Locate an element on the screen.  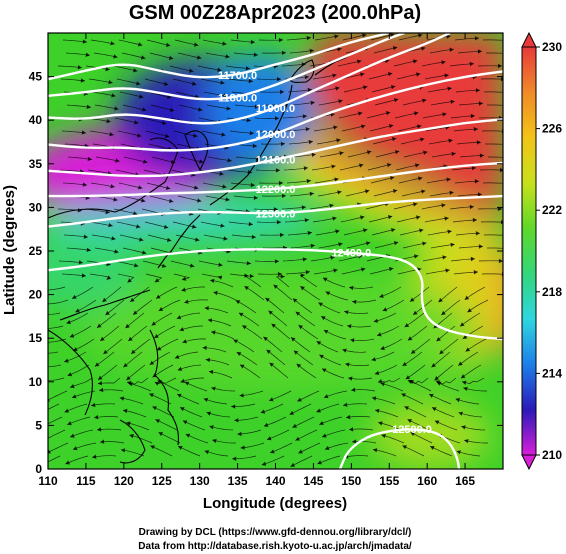
contour-line is located at coordinates (275, 294).